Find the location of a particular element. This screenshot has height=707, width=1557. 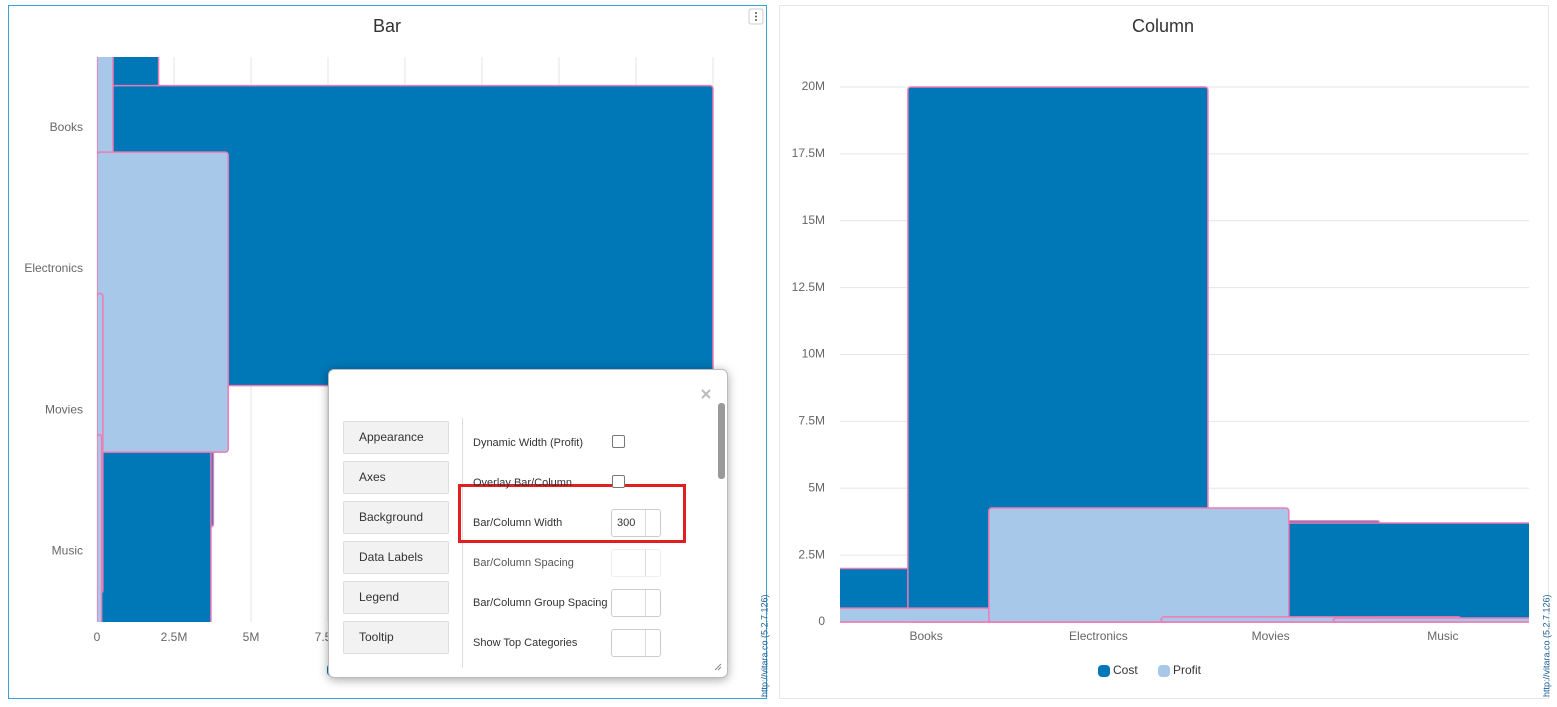

y-tick-label: 17.5M is located at coordinates (808, 153).